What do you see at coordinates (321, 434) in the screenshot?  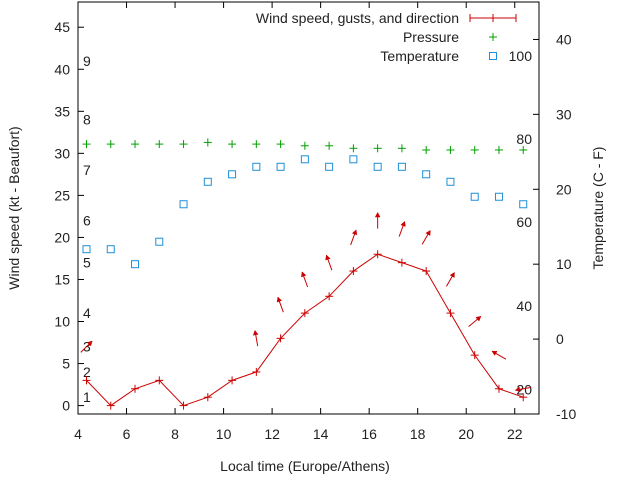 I see `x-tick-label: 14` at bounding box center [321, 434].